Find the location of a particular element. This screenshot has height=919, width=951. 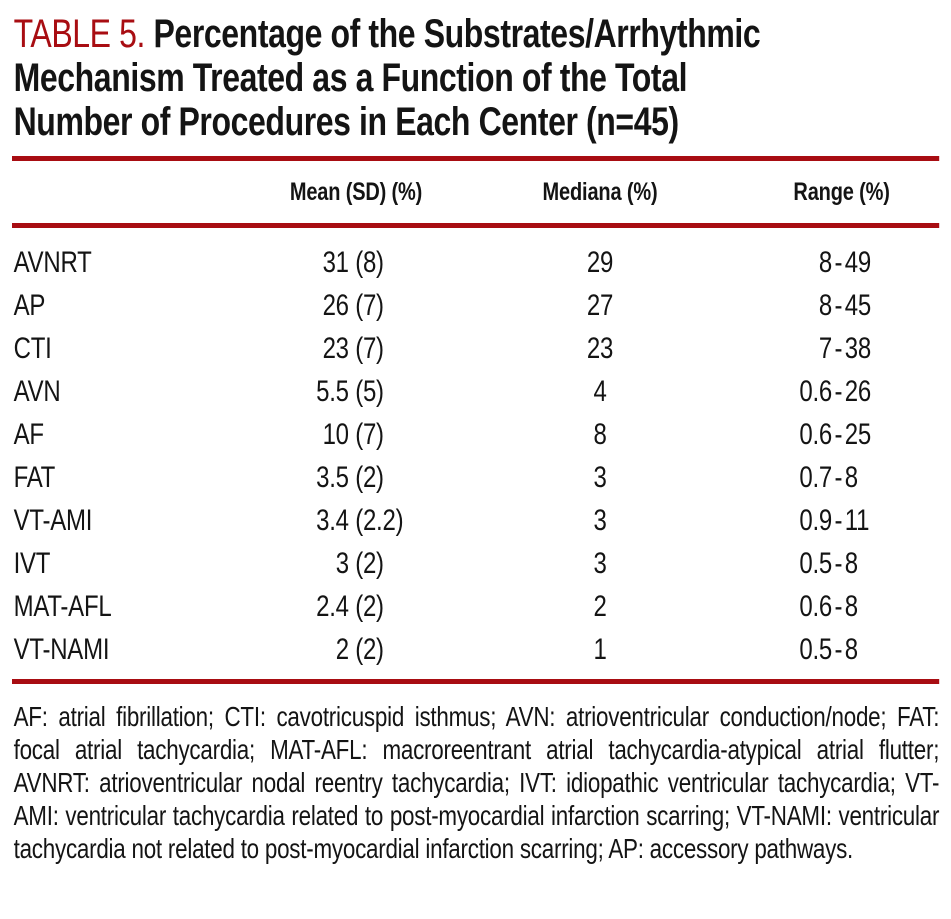

mean-value: 3 is located at coordinates (342, 563).